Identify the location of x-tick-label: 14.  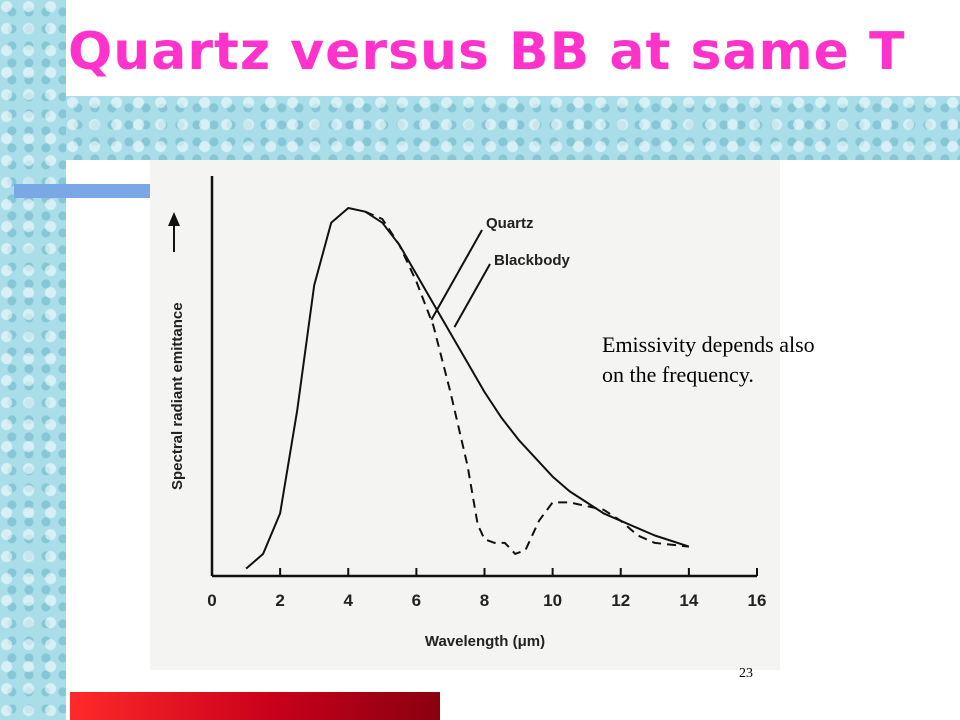
(688, 600).